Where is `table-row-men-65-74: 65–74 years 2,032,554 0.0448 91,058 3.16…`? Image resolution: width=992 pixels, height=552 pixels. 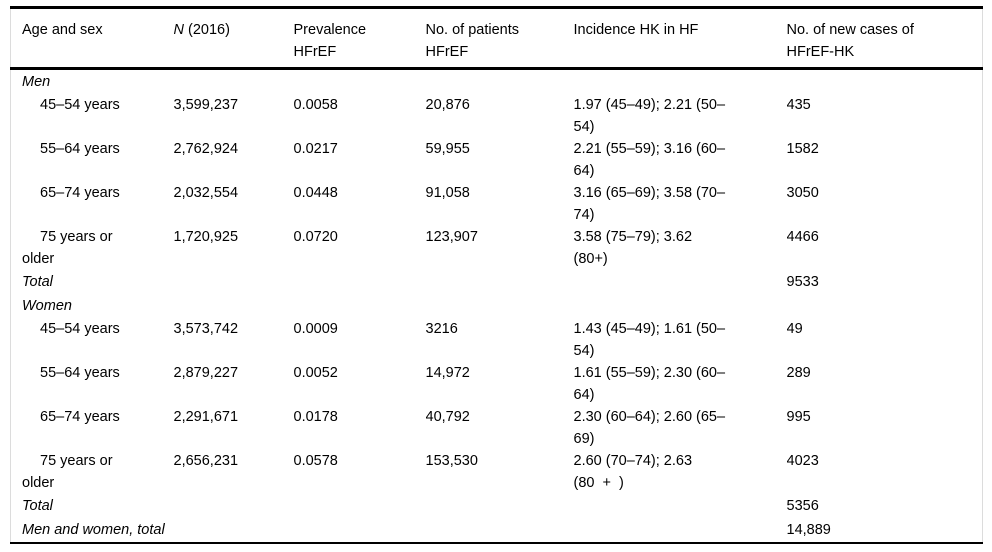 table-row-men-65-74: 65–74 years 2,032,554 0.0448 91,058 3.16… is located at coordinates (497, 204).